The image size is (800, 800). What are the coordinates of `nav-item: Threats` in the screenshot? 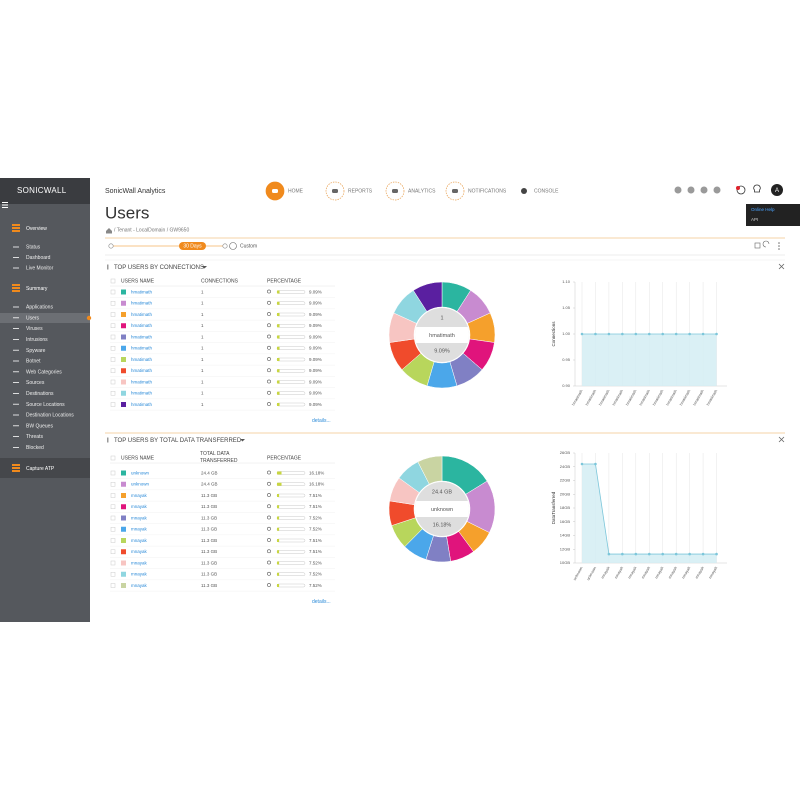 It's located at (34, 437).